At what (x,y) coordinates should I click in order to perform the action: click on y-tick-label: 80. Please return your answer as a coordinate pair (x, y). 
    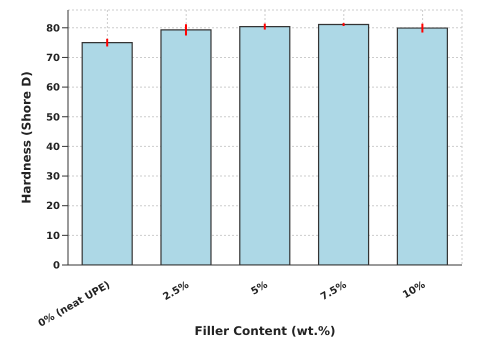
    Looking at the image, I should click on (53, 28).